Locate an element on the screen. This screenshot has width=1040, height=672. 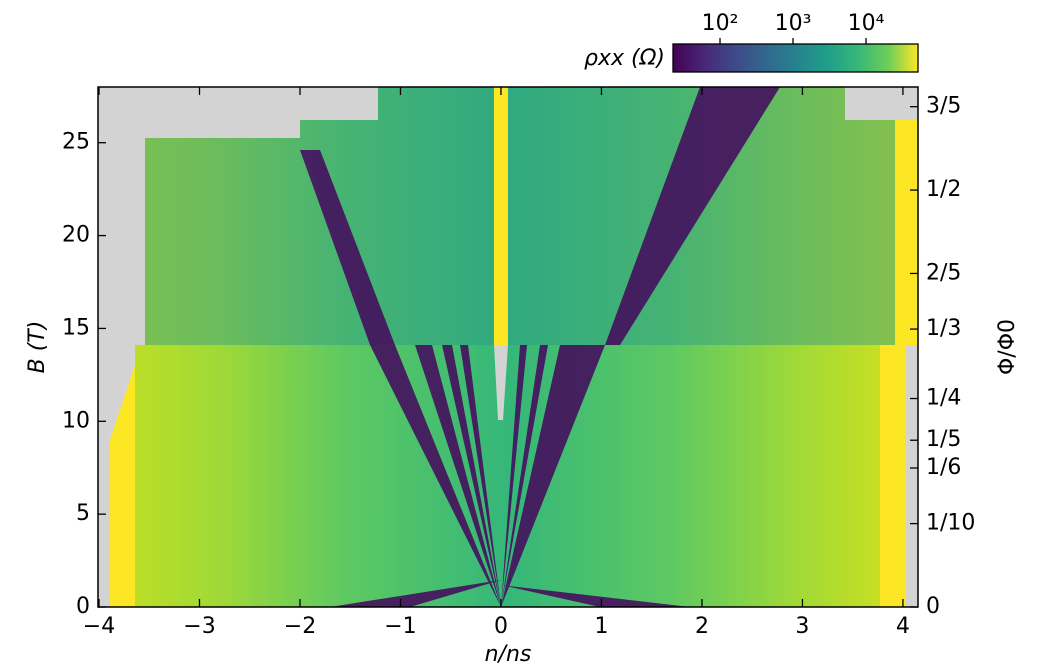
y2-tick-label: 1/5 is located at coordinates (943, 439).